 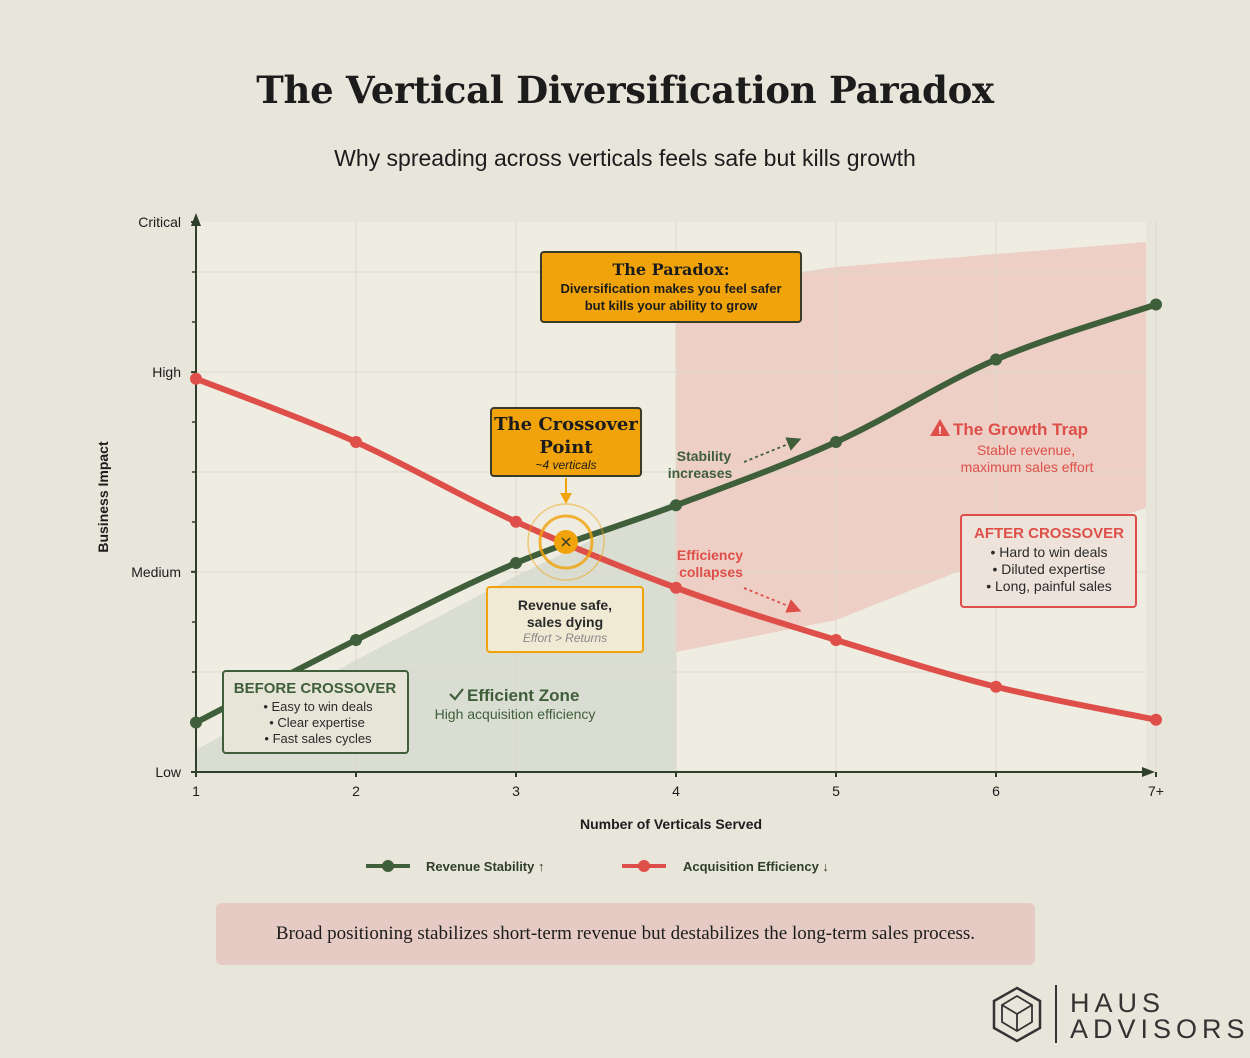 I want to click on check-icon, so click(x=456, y=694).